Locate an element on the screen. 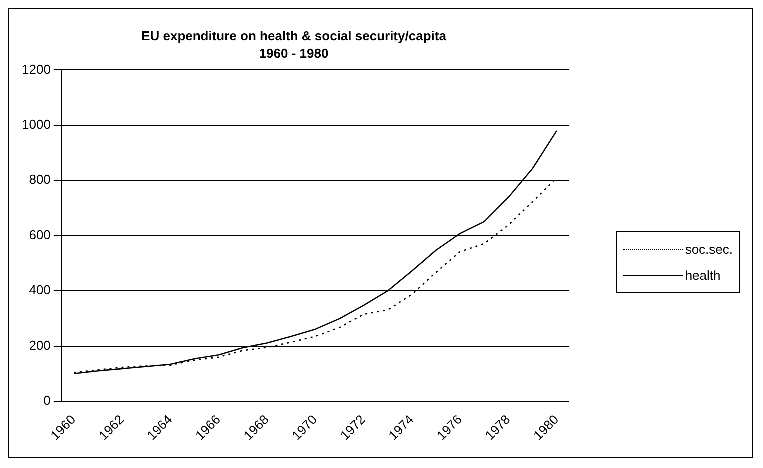  y-tick-label: 200 is located at coordinates (40, 345).